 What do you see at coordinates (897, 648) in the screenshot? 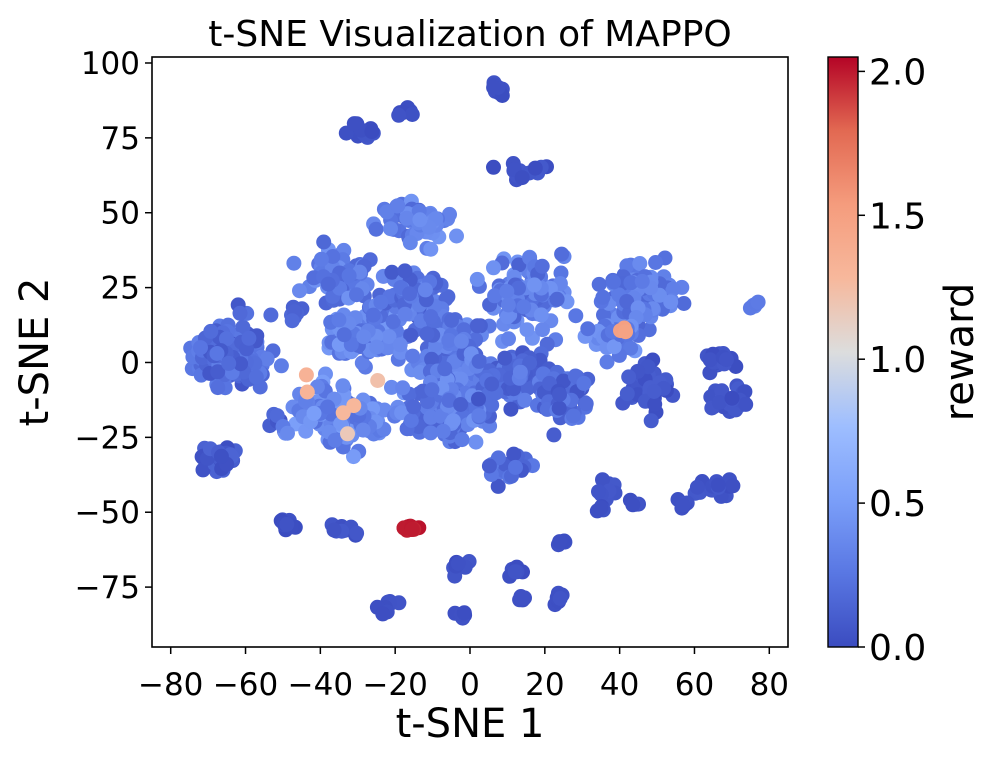
I see `colorbar-tick-label: 0.0` at bounding box center [897, 648].